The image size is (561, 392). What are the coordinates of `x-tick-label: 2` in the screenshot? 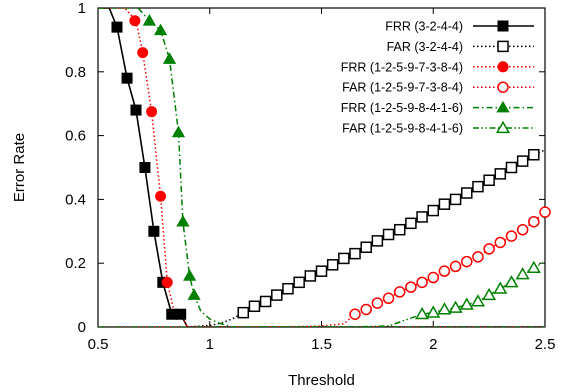 It's located at (433, 344).